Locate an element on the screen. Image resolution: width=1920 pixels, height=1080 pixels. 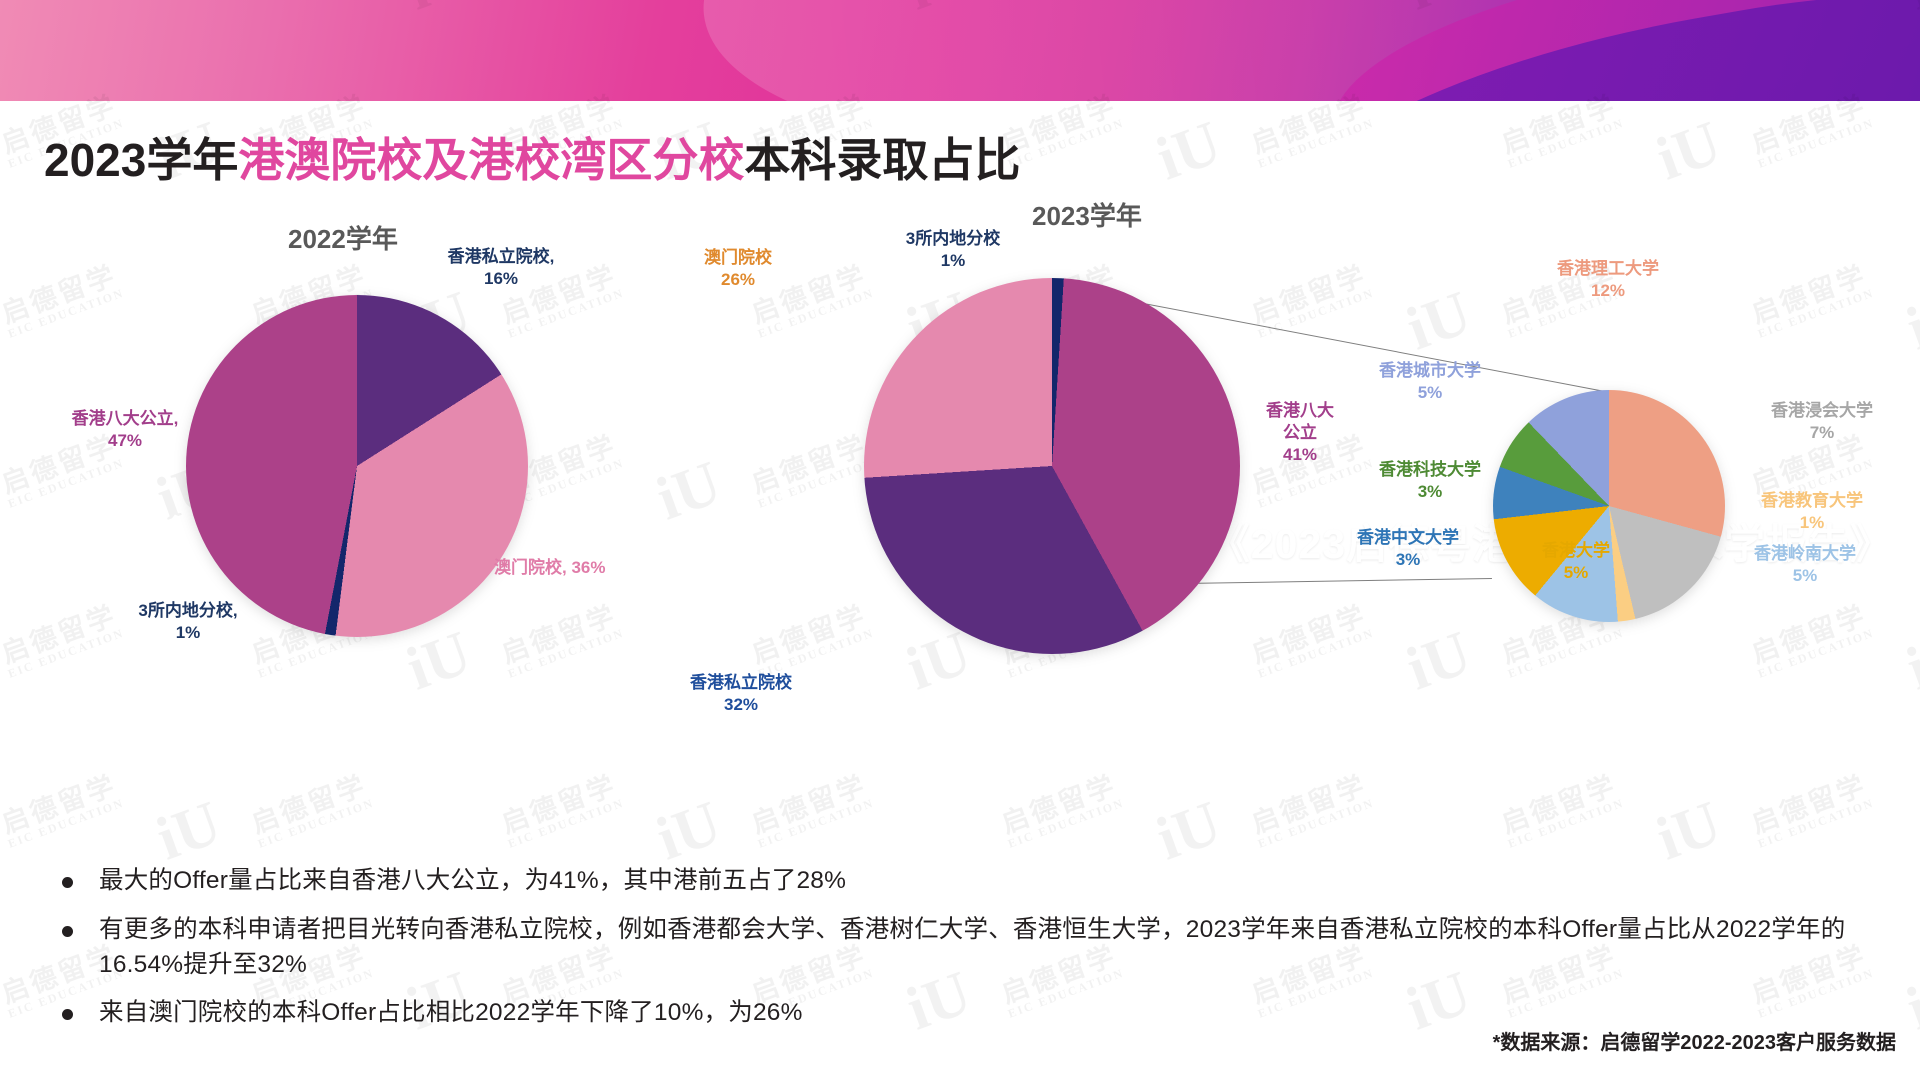
chart-title-2023: 2023学年 is located at coordinates (1087, 216).